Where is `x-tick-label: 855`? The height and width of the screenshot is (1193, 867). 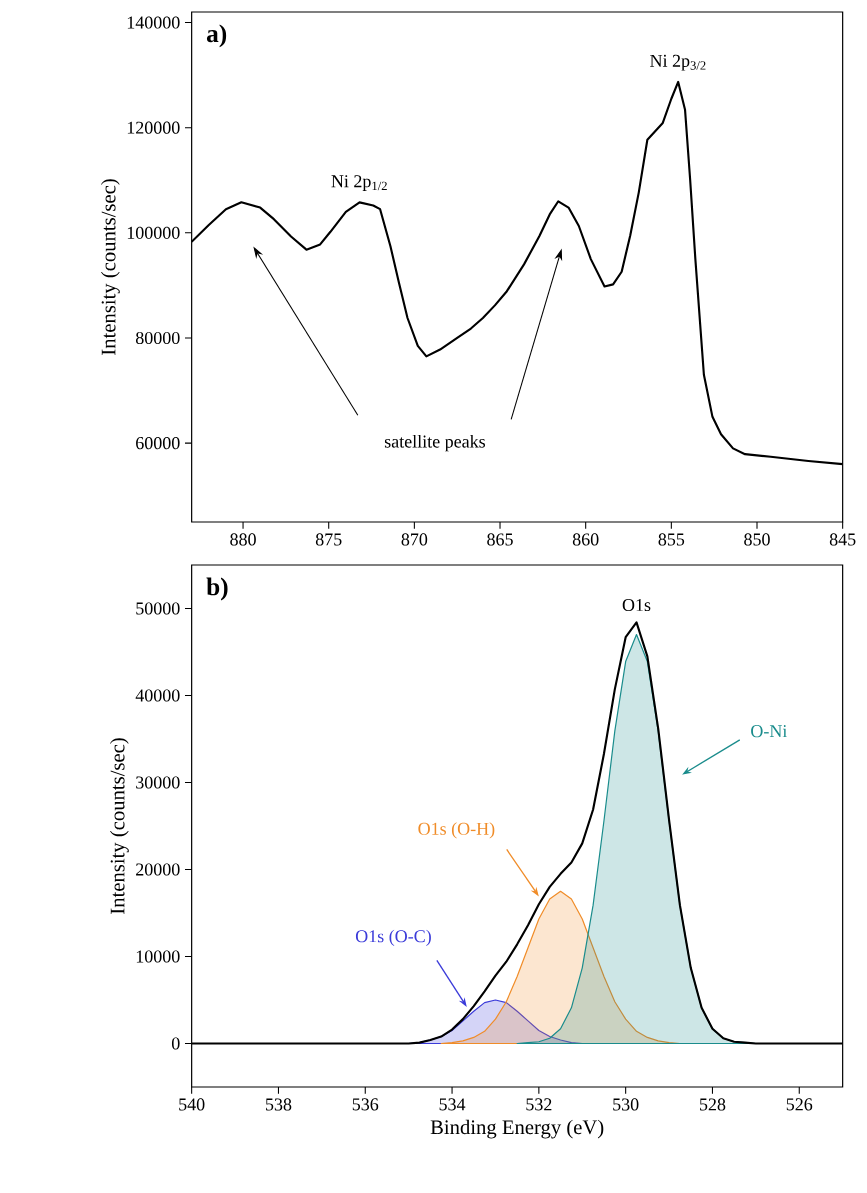 x-tick-label: 855 is located at coordinates (671, 539).